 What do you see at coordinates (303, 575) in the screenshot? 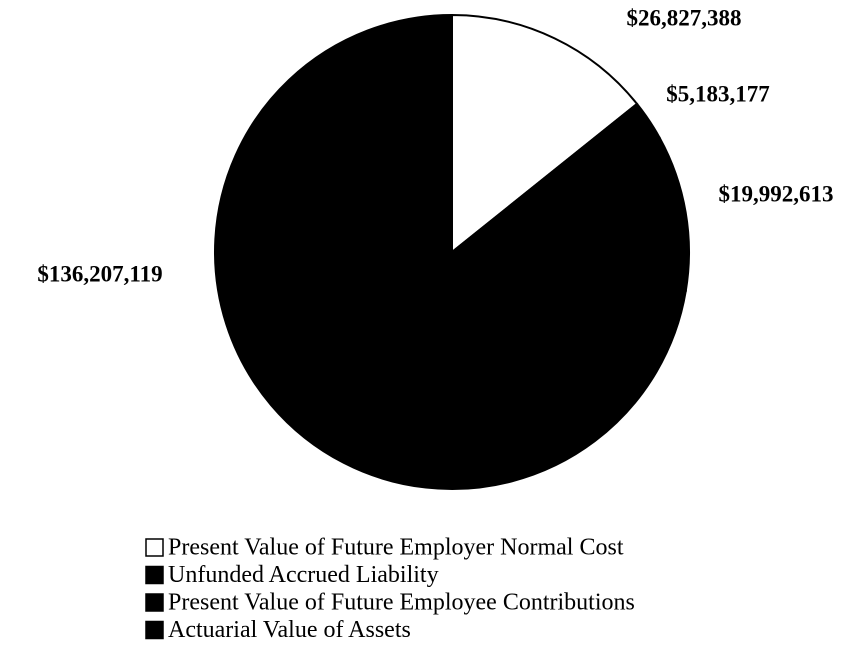
I see `legend-label: Unfunded Accrued Liability` at bounding box center [303, 575].